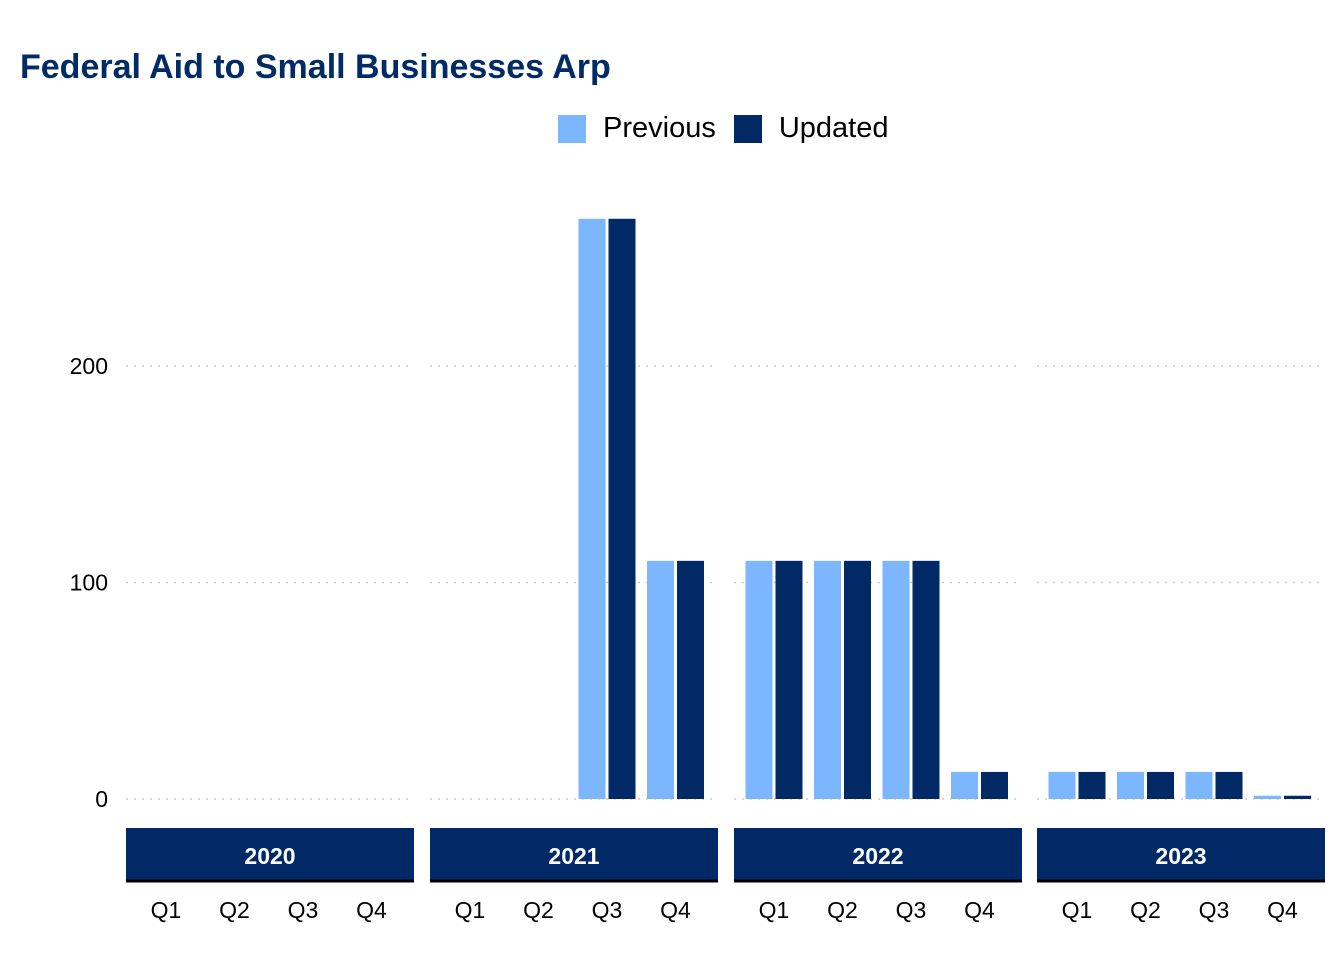 Image resolution: width=1344 pixels, height=960 pixels. Describe the element at coordinates (659, 128) in the screenshot. I see `legend-label-previous: Previous` at that location.